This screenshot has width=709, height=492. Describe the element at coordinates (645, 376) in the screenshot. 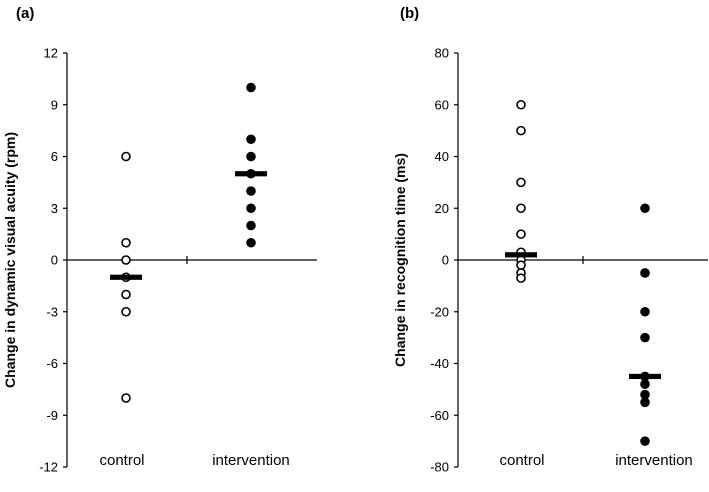

I see `panel-b-intervention-median-bar` at that location.